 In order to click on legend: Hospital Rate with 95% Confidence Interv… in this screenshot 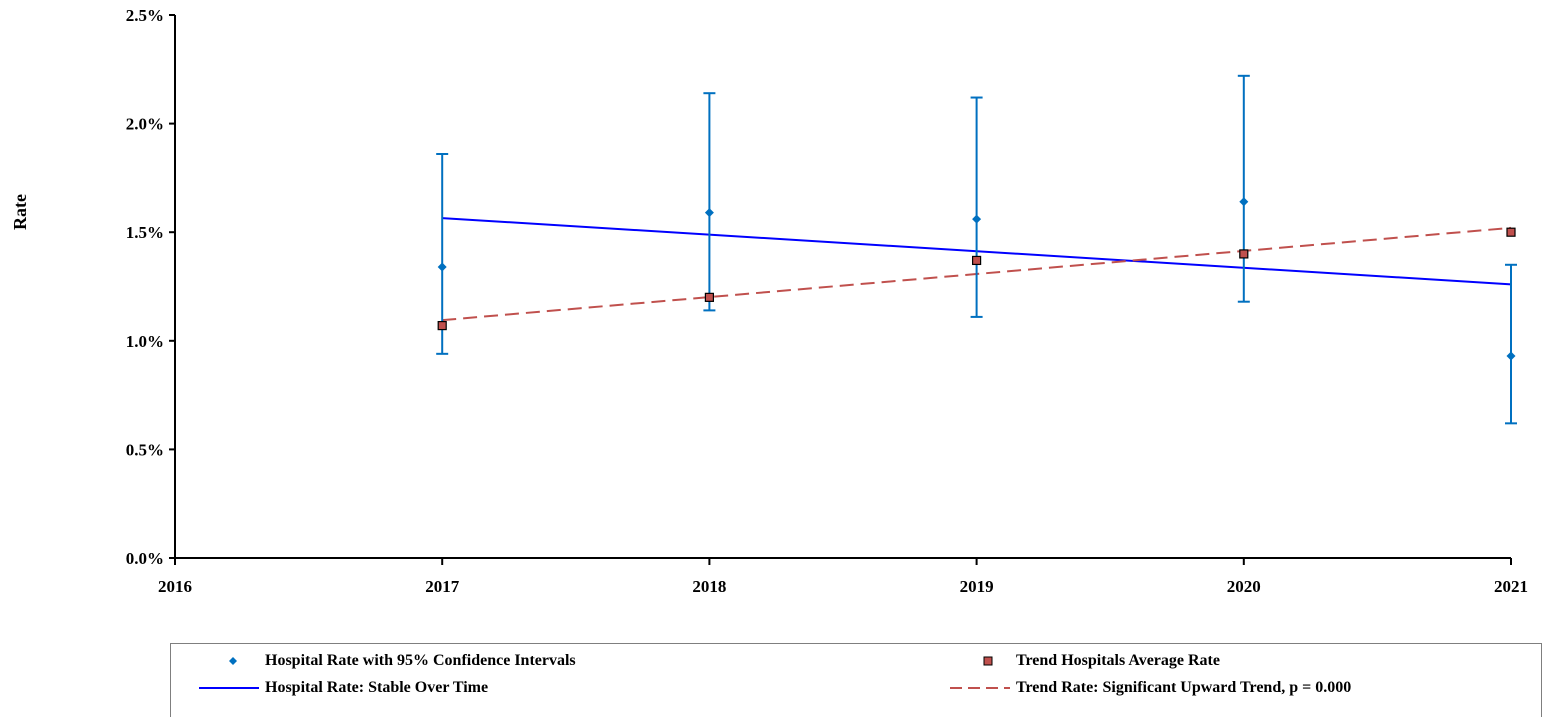, I will do `click(856, 680)`.